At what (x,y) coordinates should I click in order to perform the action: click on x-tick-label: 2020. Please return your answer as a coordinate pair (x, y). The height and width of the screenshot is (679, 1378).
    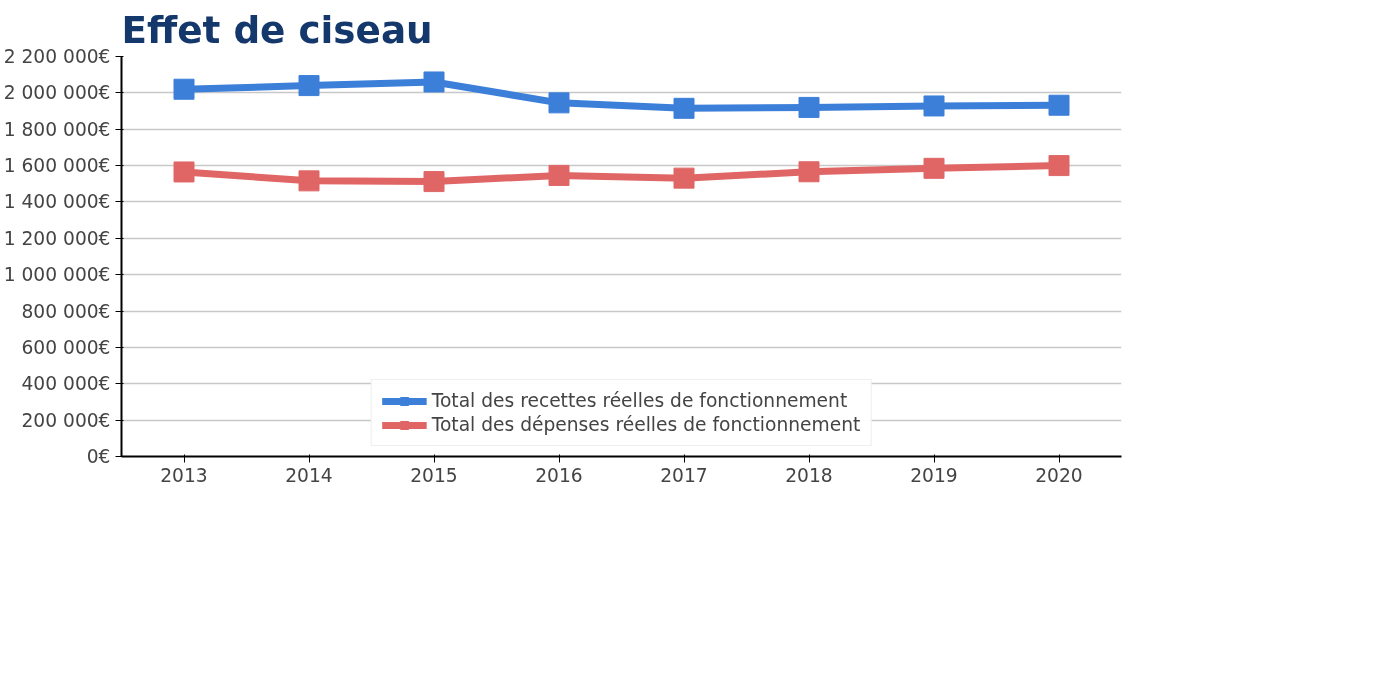
    Looking at the image, I should click on (1059, 475).